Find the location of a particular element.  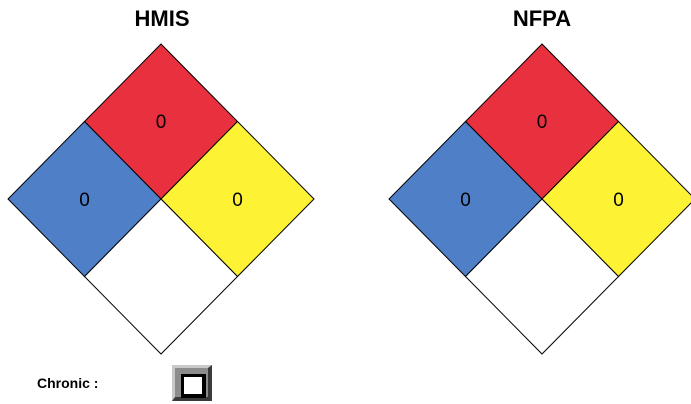

nfpa-title: NFPA is located at coordinates (542, 18).